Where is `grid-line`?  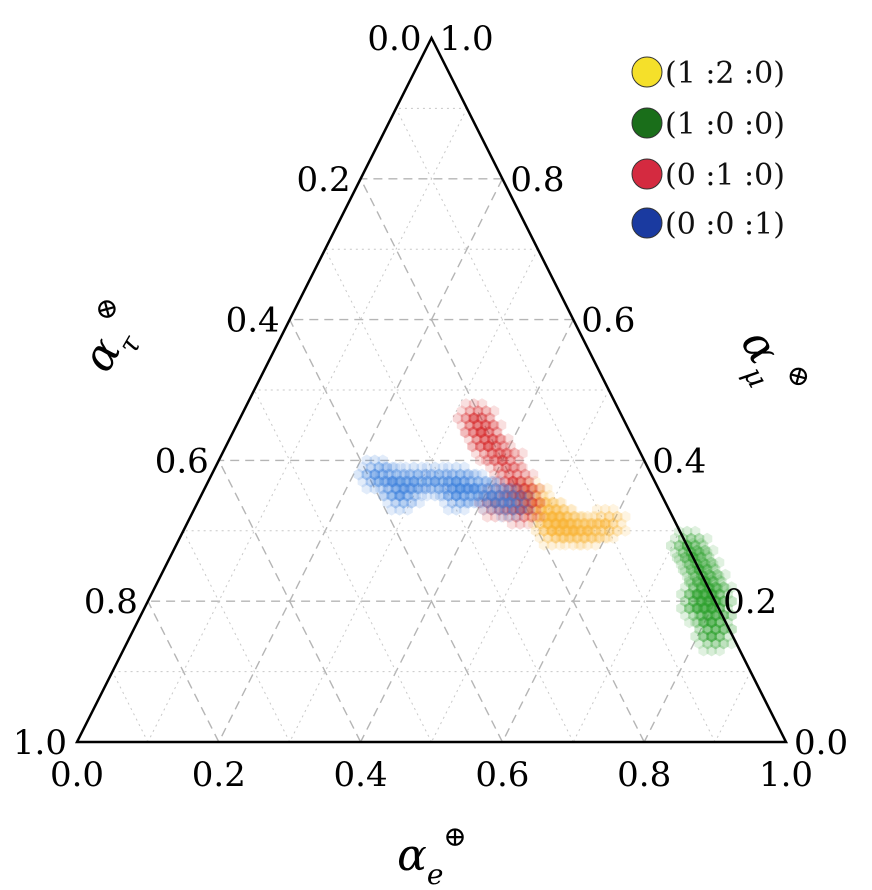 grid-line is located at coordinates (130, 707).